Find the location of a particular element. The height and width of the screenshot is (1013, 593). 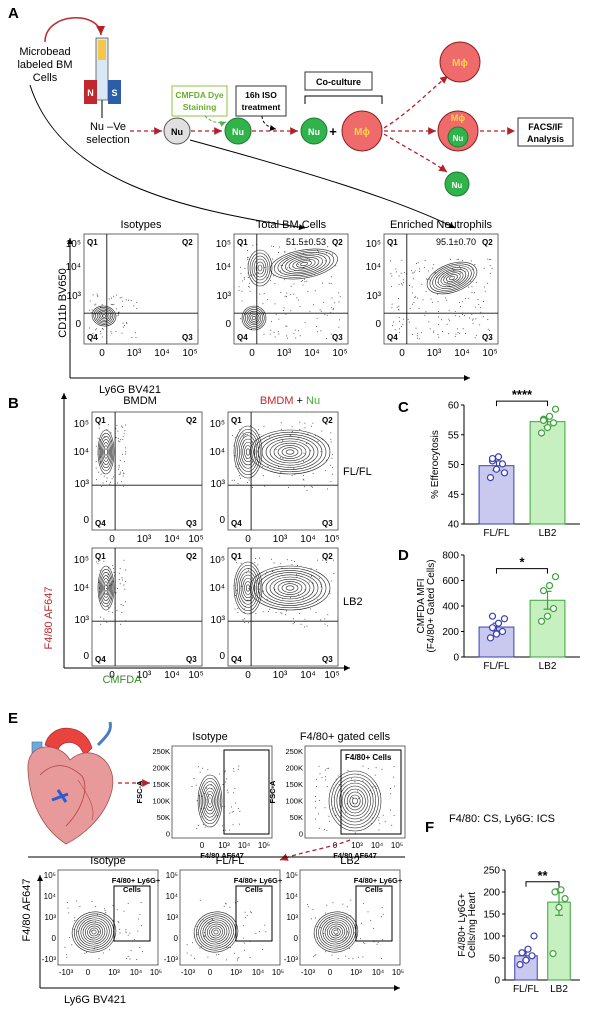

x-tick-label: -10³ is located at coordinates (308, 972).